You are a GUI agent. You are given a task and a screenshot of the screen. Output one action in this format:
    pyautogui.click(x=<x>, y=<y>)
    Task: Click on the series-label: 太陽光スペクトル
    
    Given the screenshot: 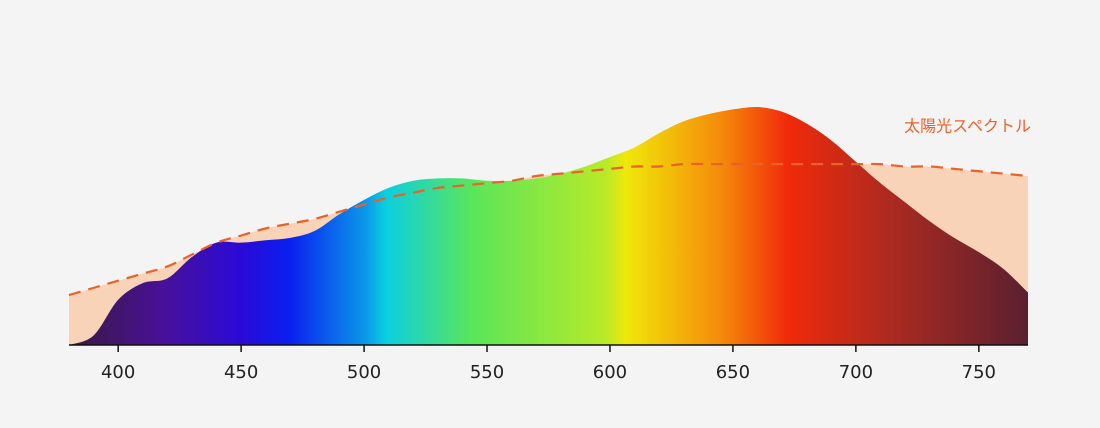 What is the action you would take?
    pyautogui.click(x=967, y=126)
    